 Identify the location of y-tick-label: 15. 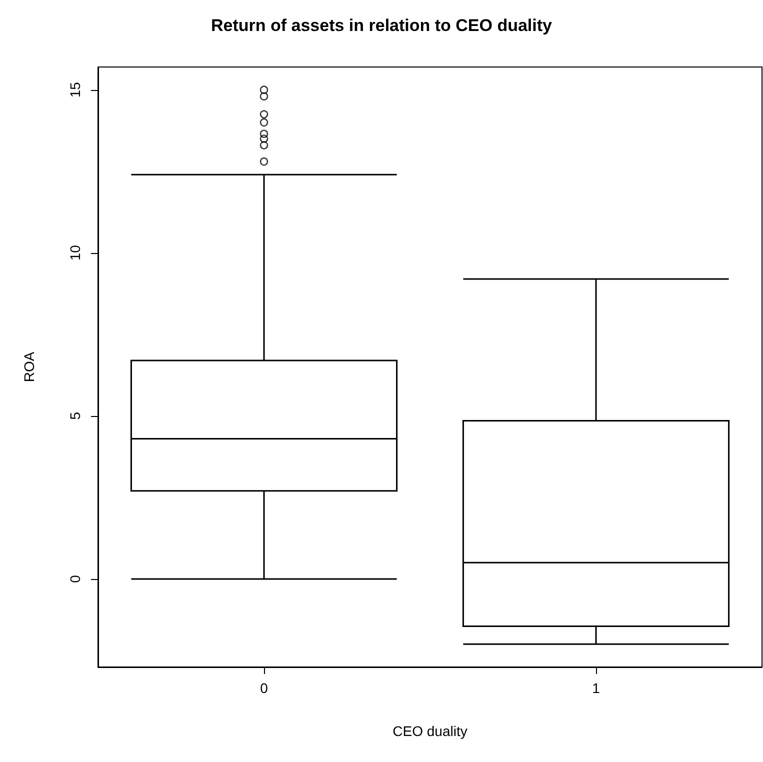
(75, 90).